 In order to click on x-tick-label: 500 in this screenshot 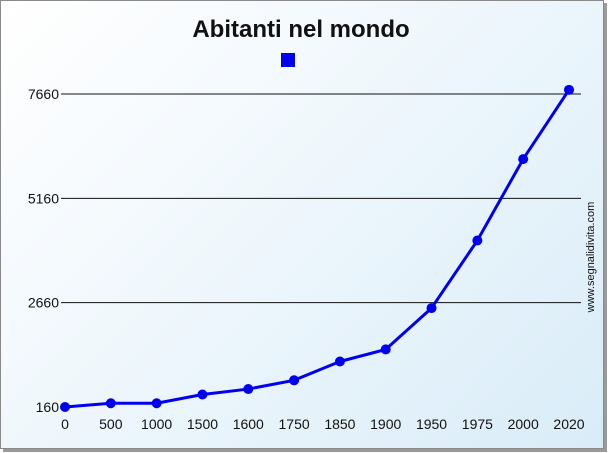, I will do `click(111, 424)`.